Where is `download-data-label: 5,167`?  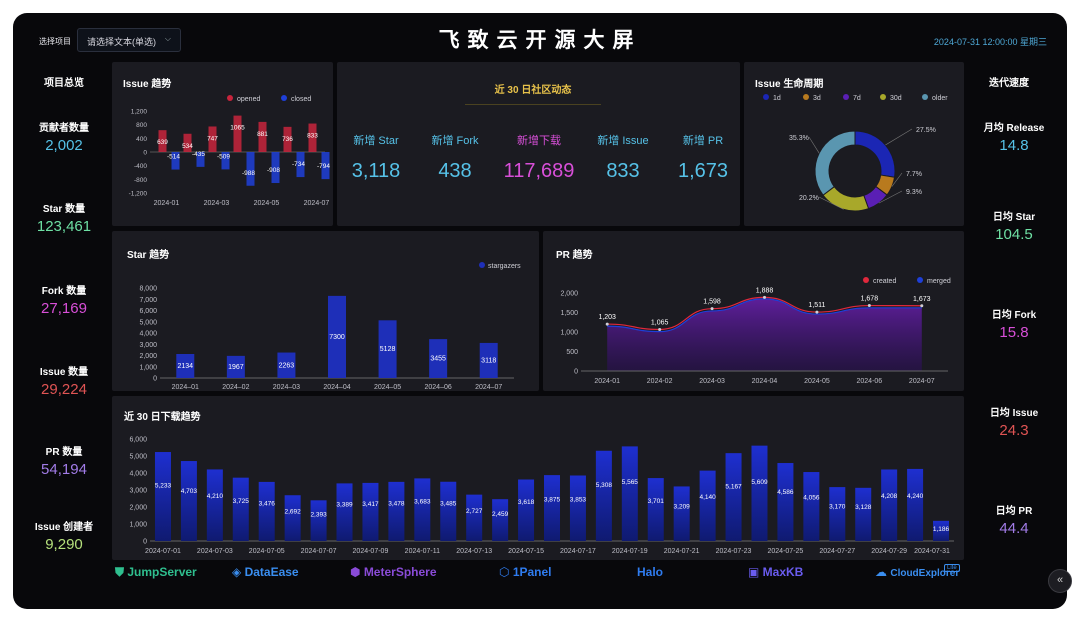 download-data-label: 5,167 is located at coordinates (733, 486).